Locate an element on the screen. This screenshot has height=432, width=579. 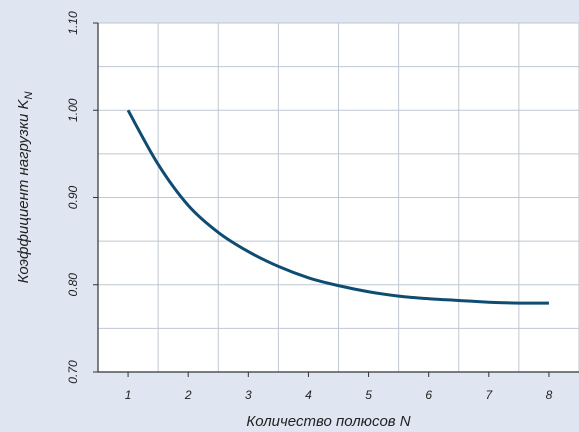
x-tick-label: 7 is located at coordinates (489, 395).